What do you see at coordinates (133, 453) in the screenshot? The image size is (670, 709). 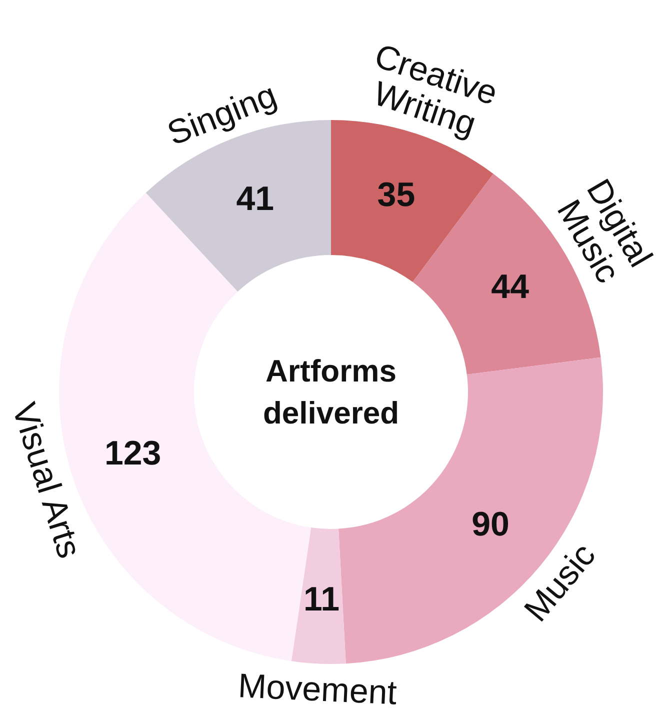 I see `data-label: 123` at bounding box center [133, 453].